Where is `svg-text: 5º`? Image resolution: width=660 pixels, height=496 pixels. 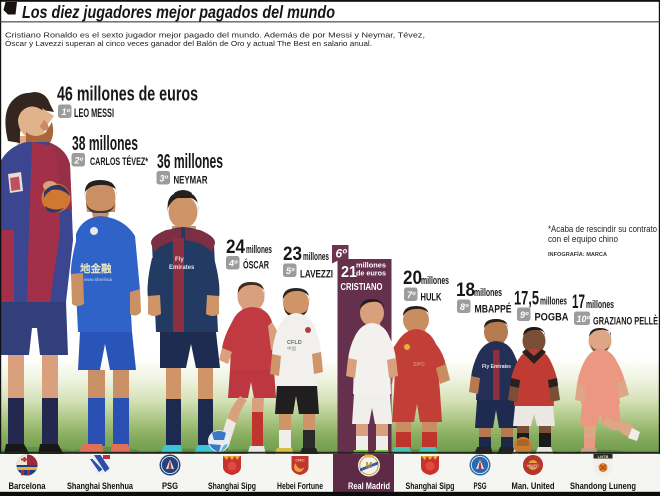
svg-text: 5º is located at coordinates (290, 271).